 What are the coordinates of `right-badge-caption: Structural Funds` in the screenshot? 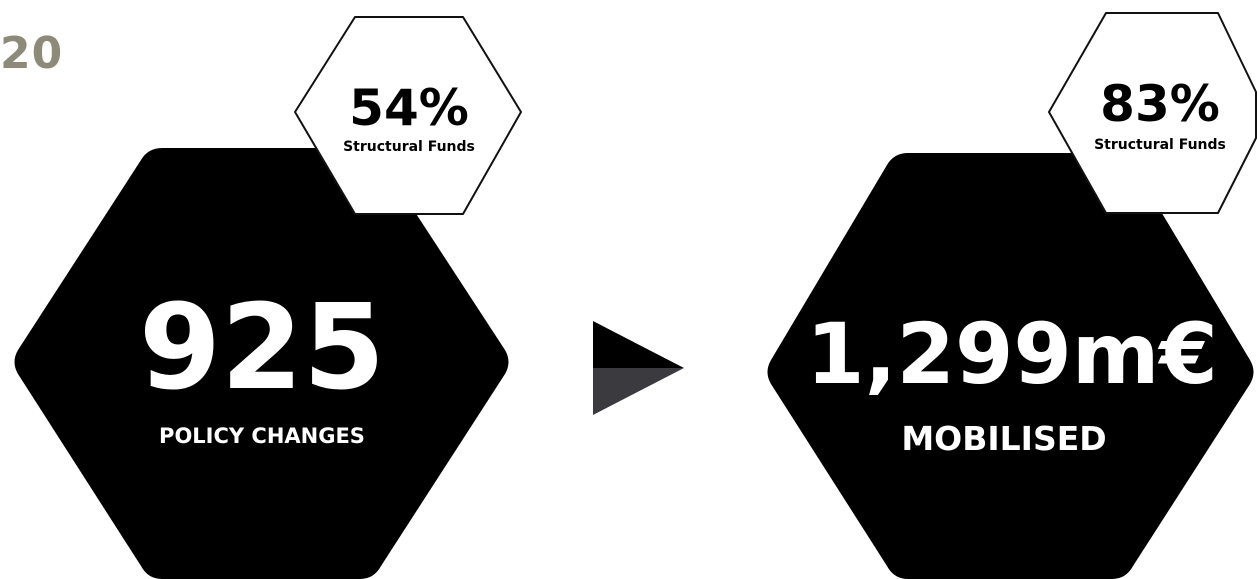 It's located at (1160, 145).